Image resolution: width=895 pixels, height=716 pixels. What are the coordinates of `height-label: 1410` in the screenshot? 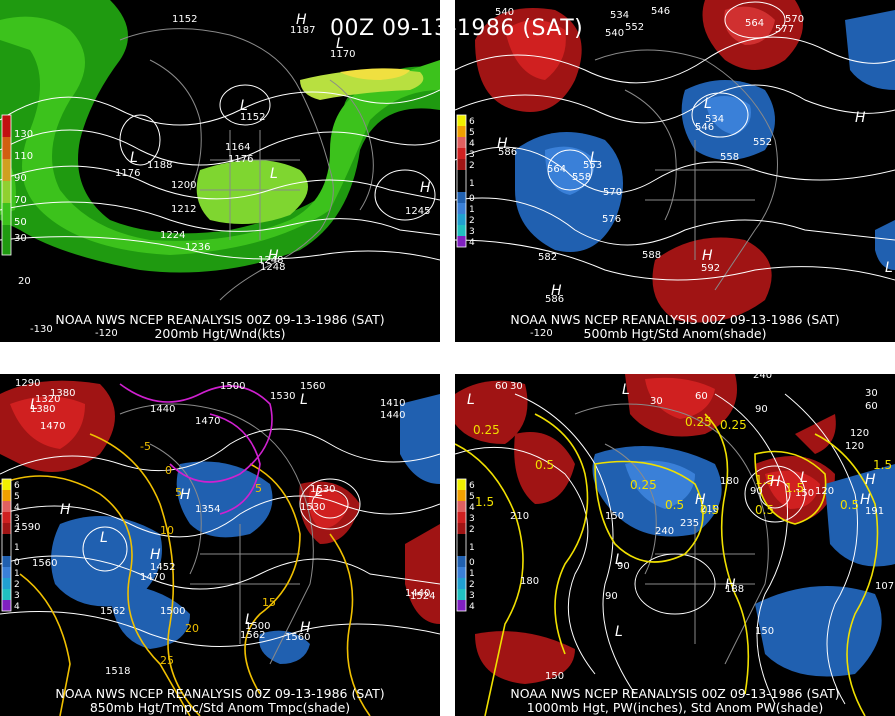 It's located at (392, 403).